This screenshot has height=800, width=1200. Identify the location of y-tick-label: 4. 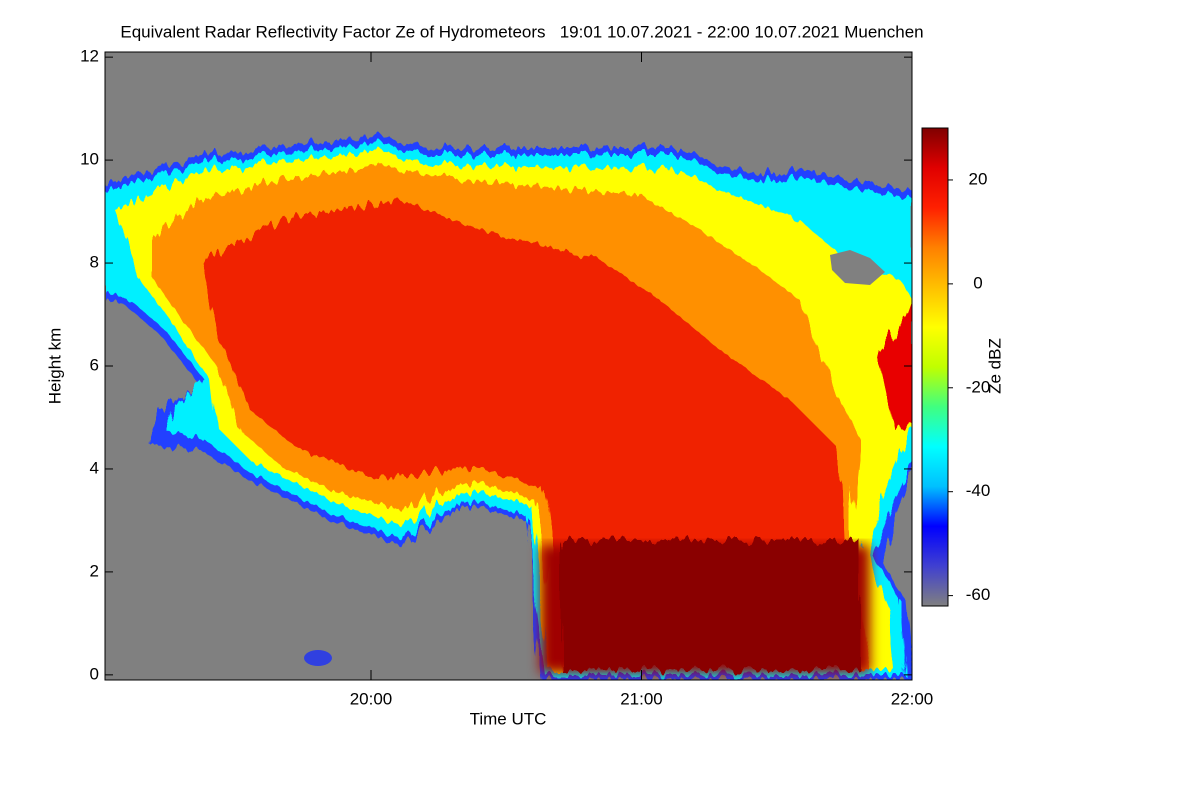
(94, 467).